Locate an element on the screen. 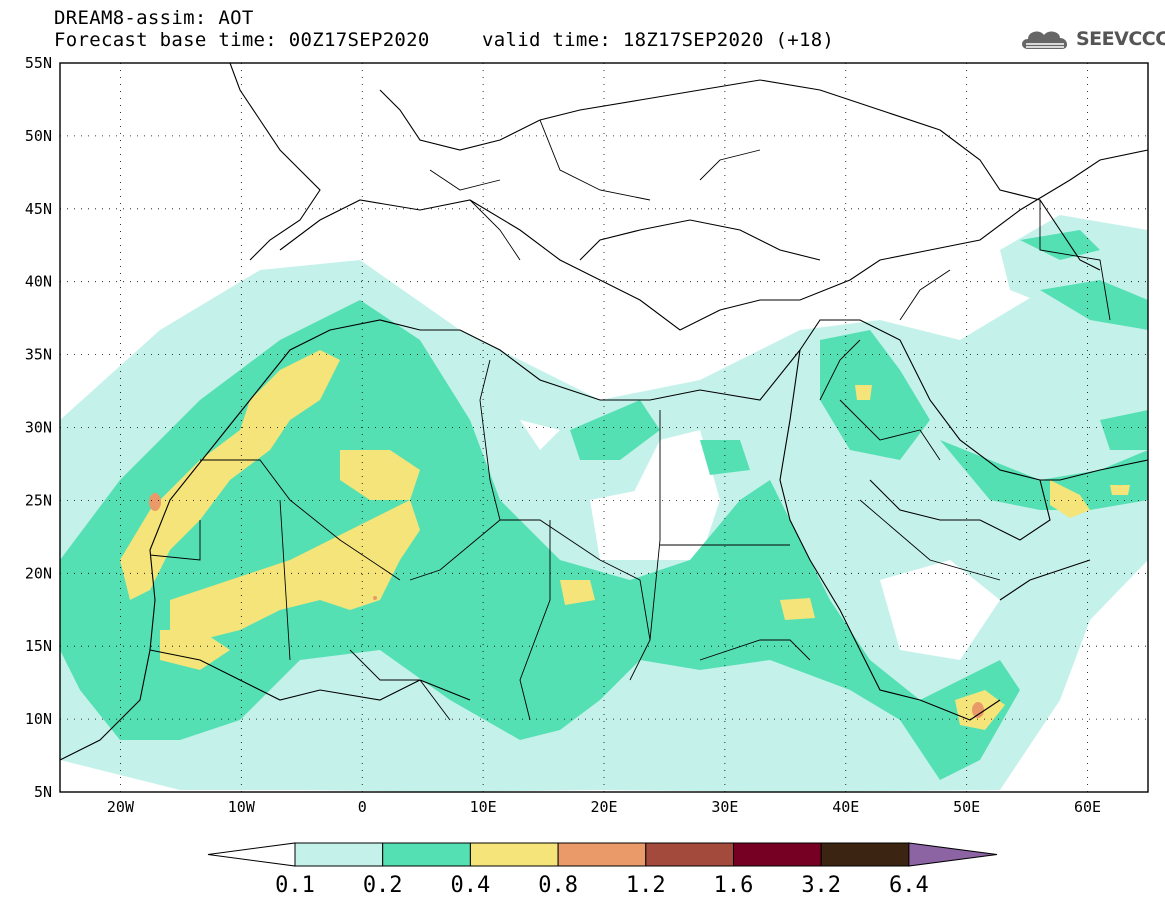 The image size is (1165, 905). lat-tick-label: 40N is located at coordinates (38, 282).